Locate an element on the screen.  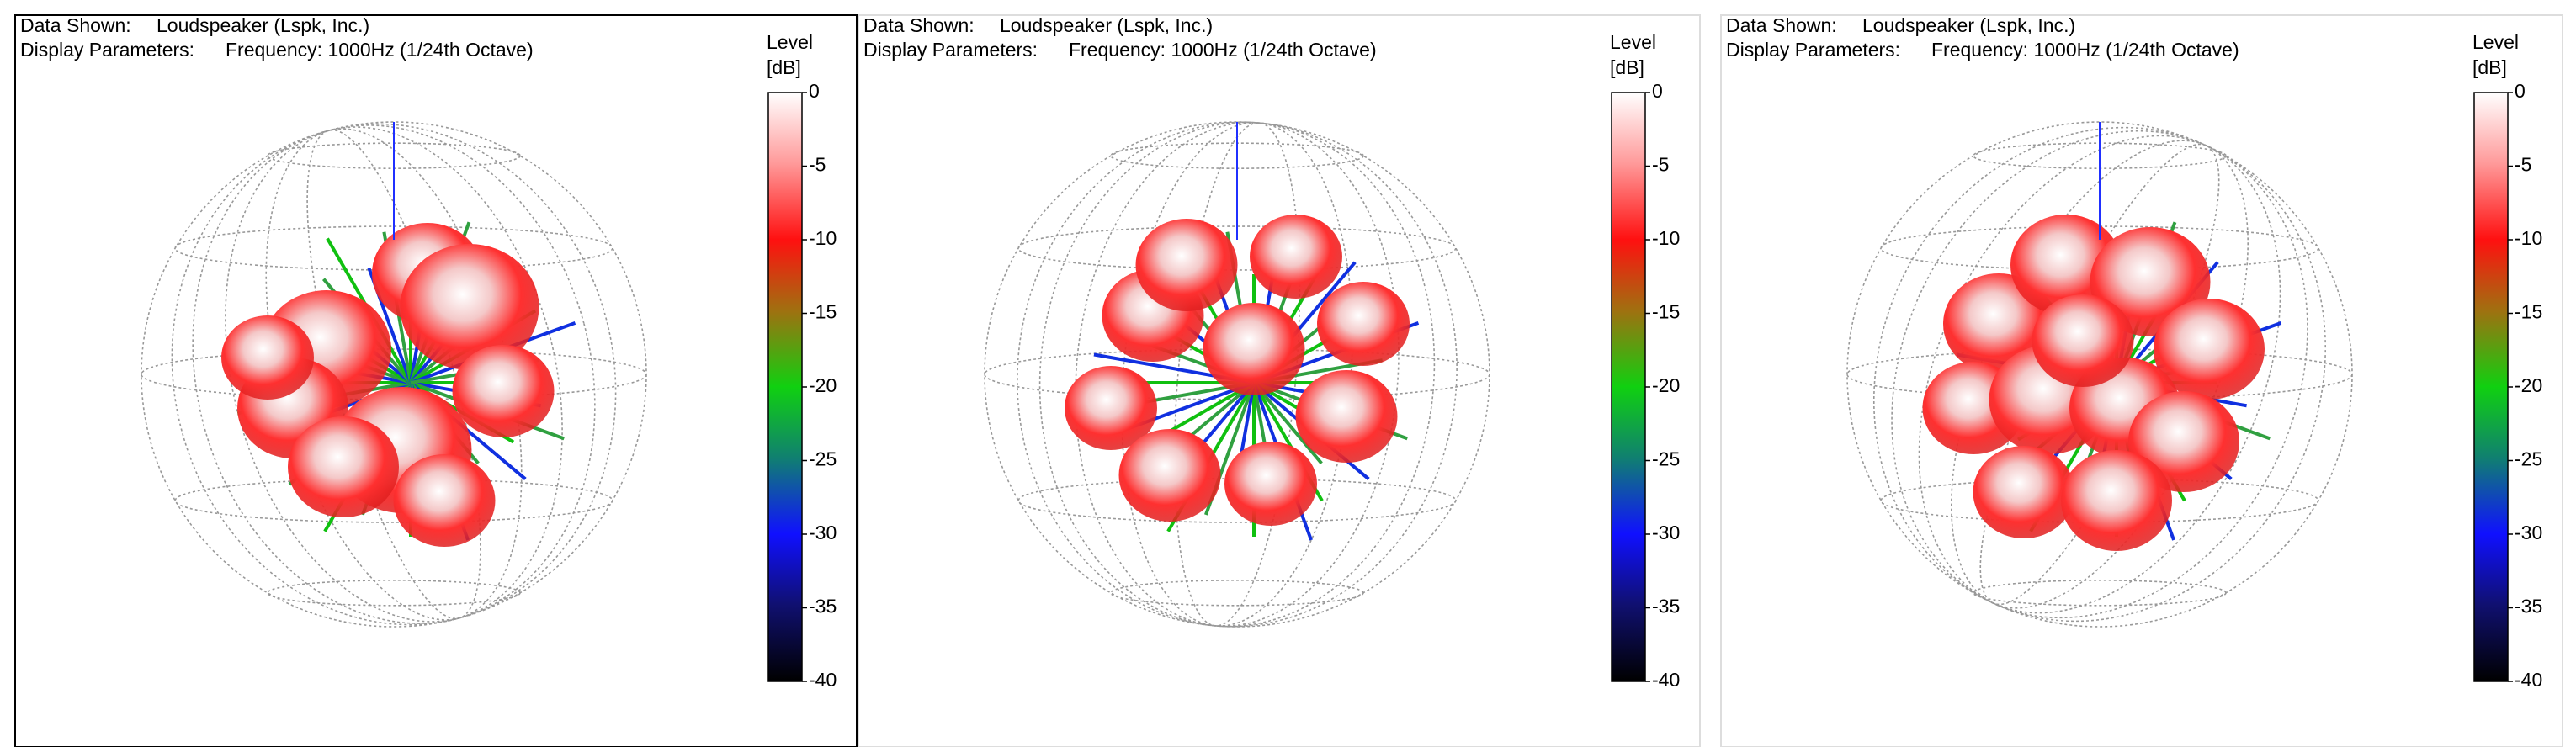
beam-ray is located at coordinates (1288, 423).